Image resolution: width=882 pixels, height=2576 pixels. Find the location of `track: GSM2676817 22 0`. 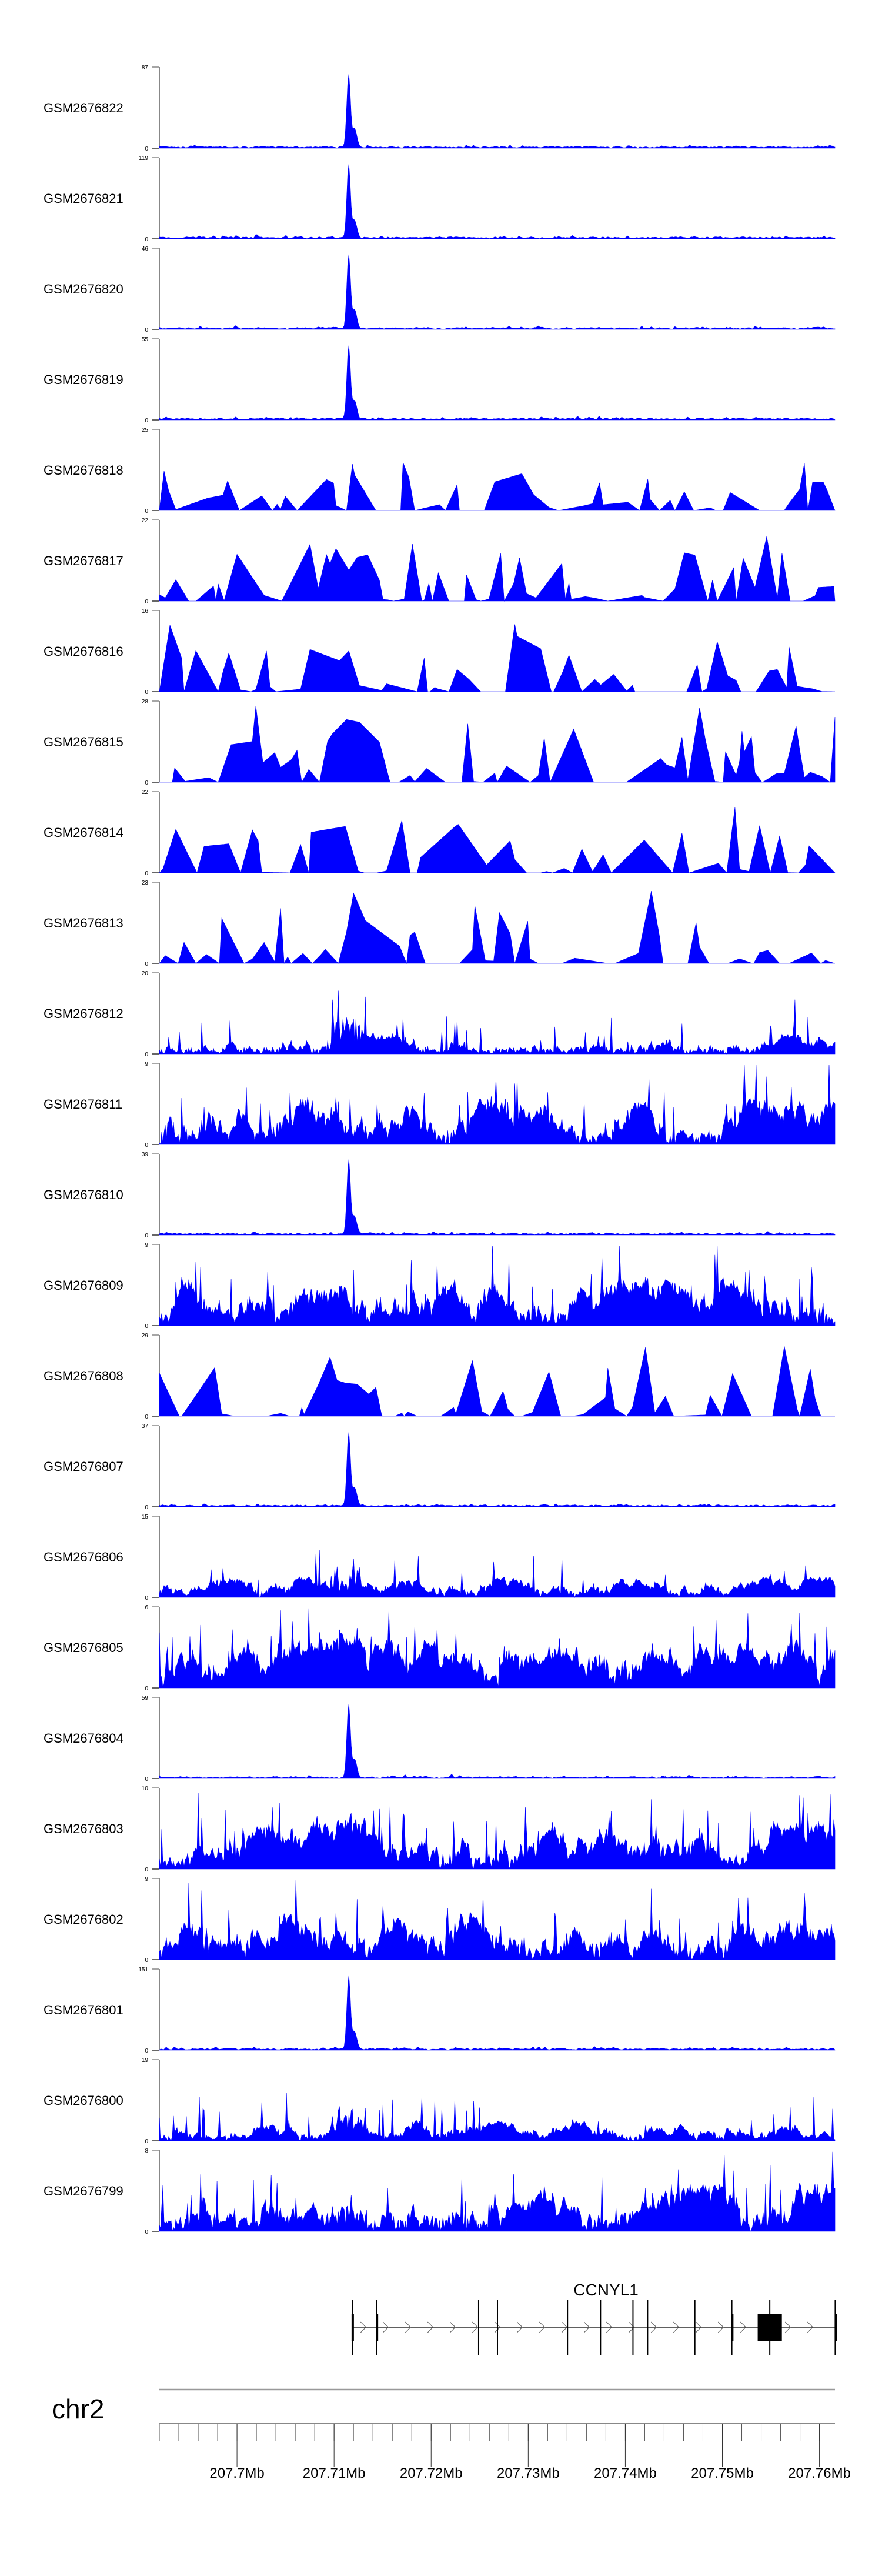

track: GSM2676817 22 0 is located at coordinates (440, 561).